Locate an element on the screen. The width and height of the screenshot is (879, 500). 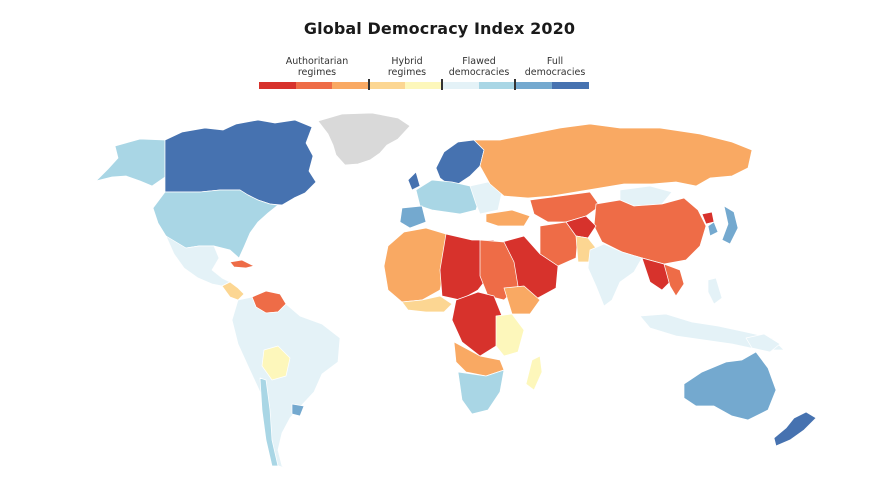
region-madagascar is located at coordinates (534, 373).